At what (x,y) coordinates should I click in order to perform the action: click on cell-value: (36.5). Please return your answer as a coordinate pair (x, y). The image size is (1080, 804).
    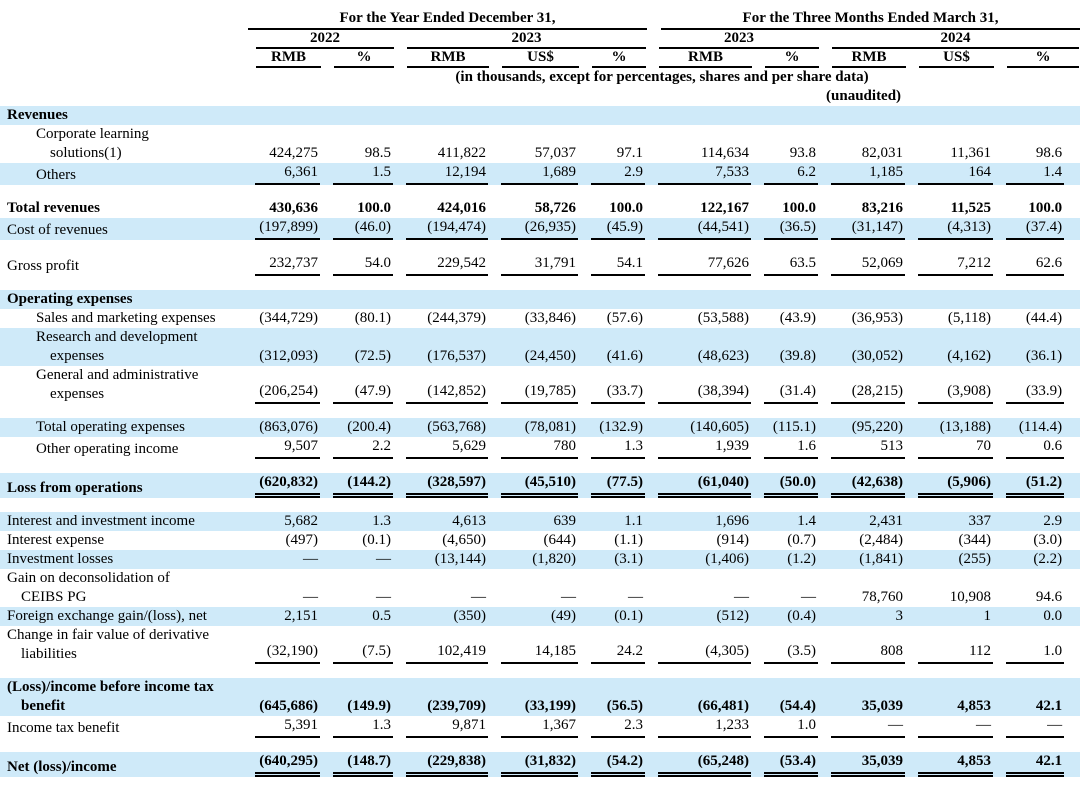
    Looking at the image, I should click on (787, 229).